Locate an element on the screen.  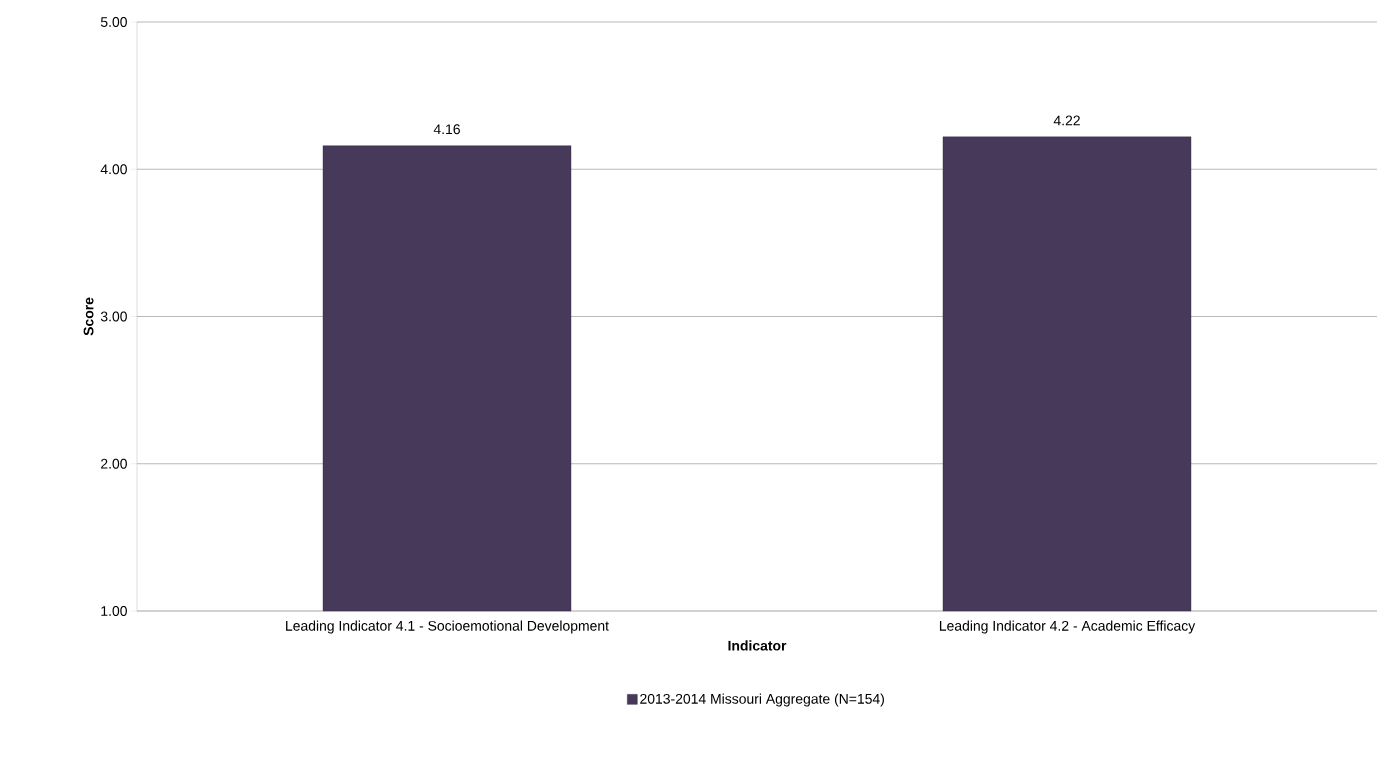
x-tick-label: Leading Indicator 4.1 - Socioemotional Development is located at coordinates (447, 627).